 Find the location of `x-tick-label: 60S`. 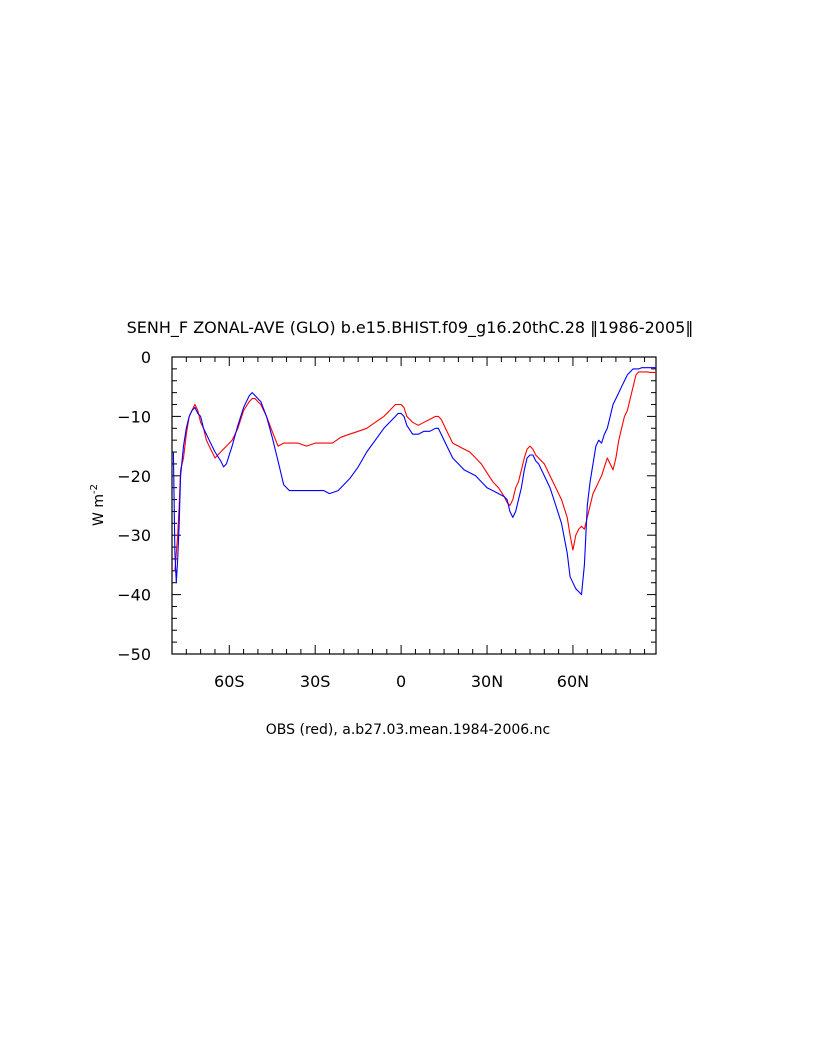

x-tick-label: 60S is located at coordinates (229, 681).